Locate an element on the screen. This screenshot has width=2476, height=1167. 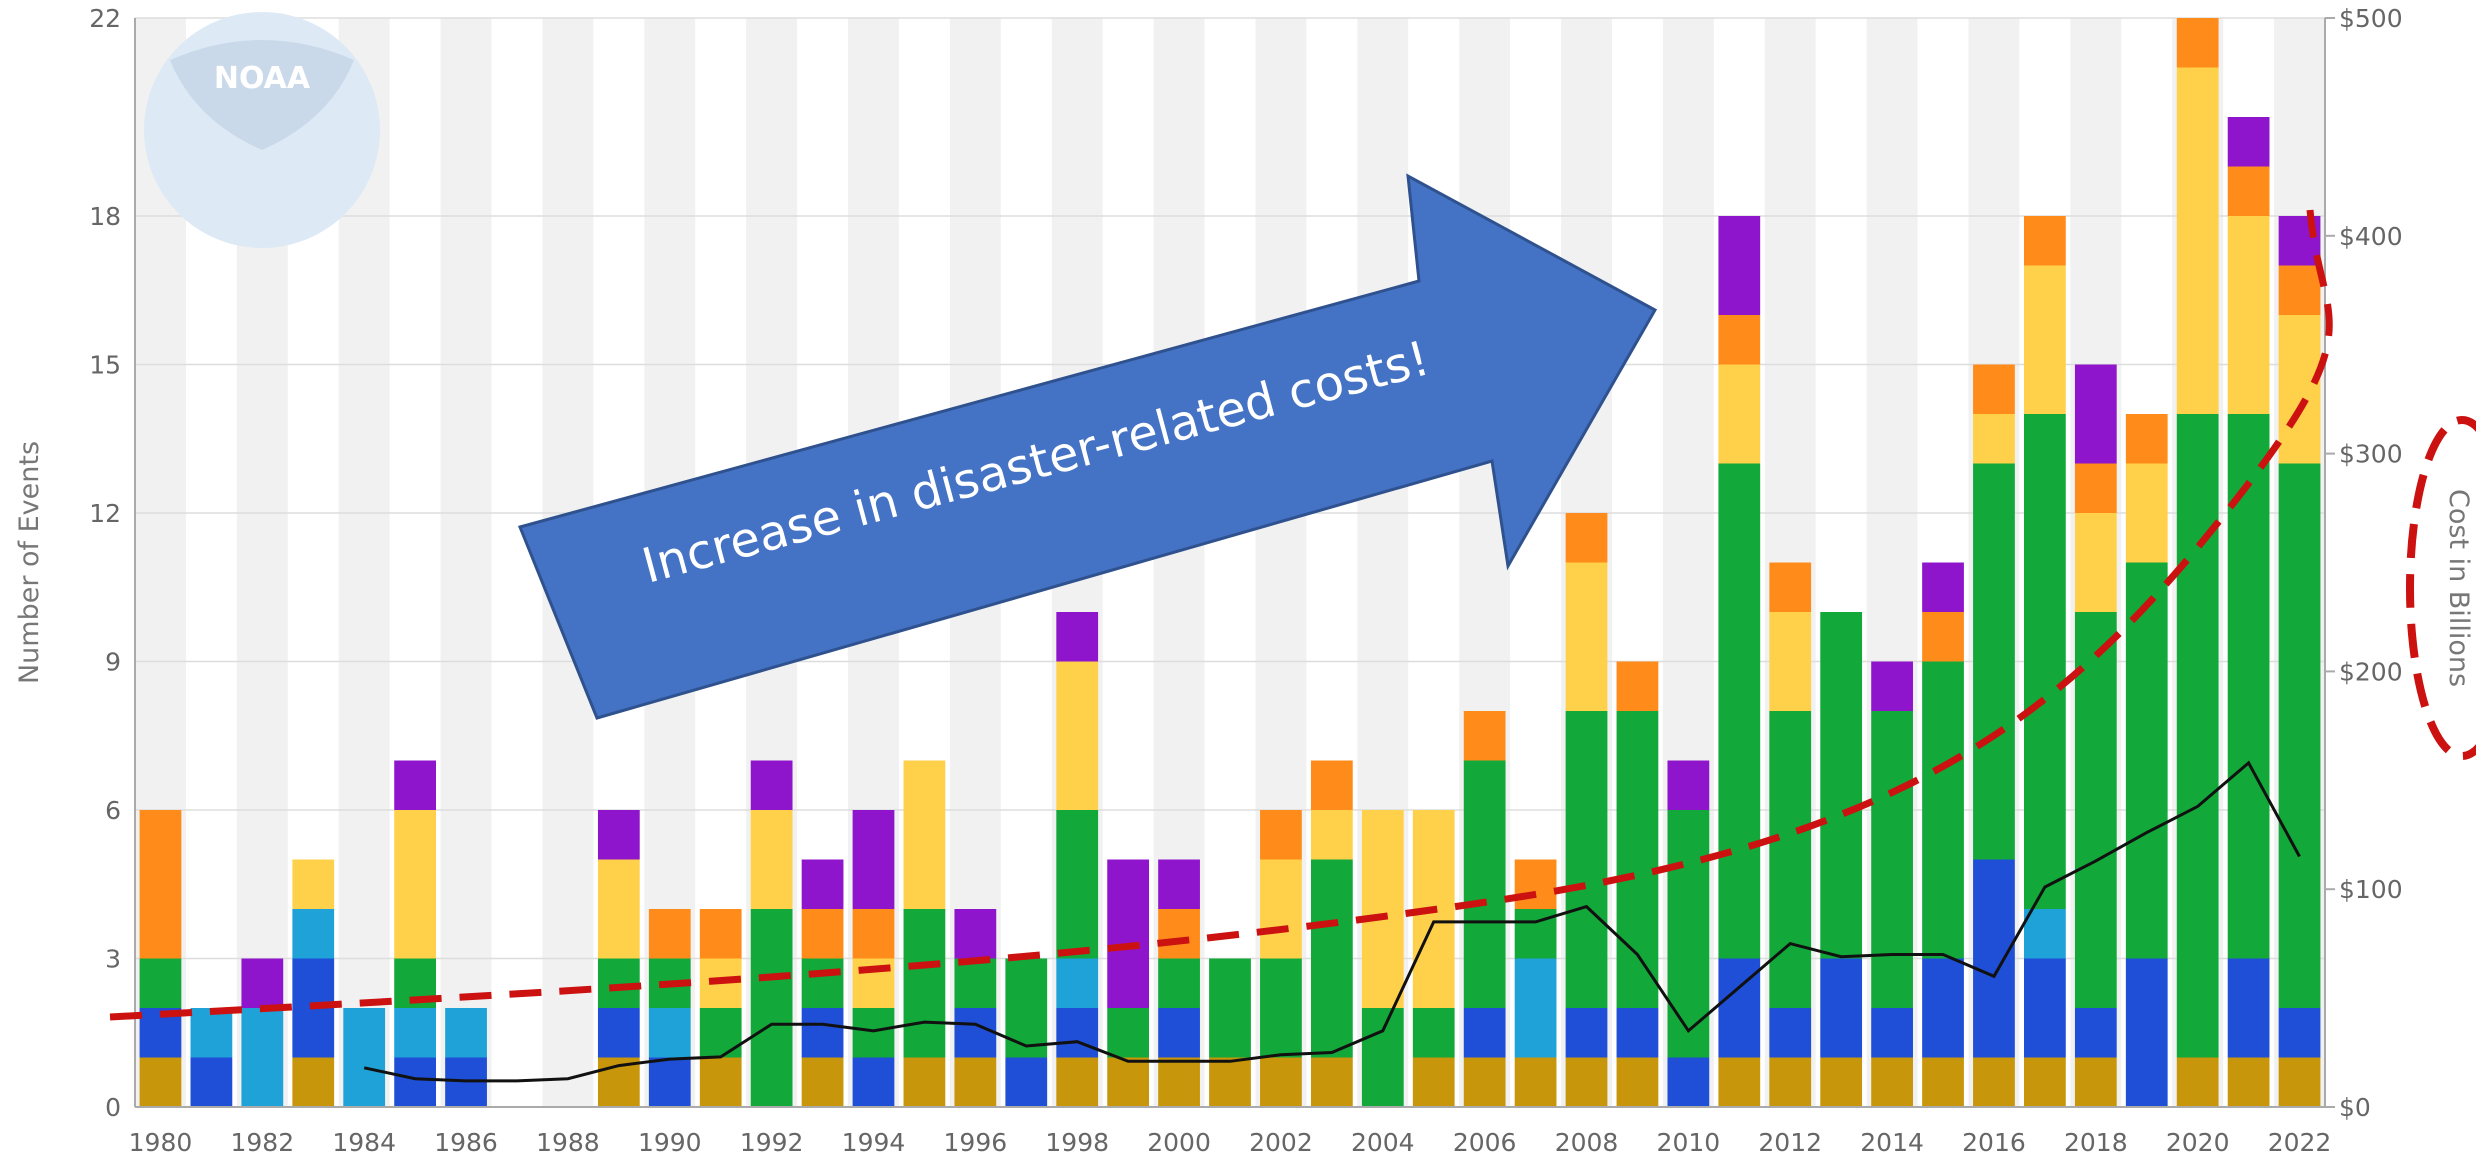
y2-tick-label: $200 is located at coordinates (2371, 671).